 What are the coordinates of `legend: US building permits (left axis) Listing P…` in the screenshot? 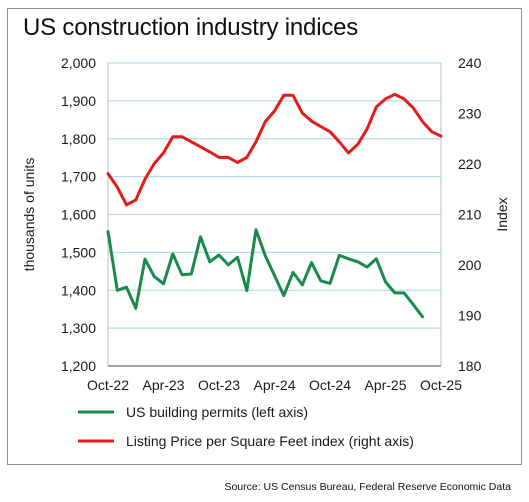 It's located at (246, 426).